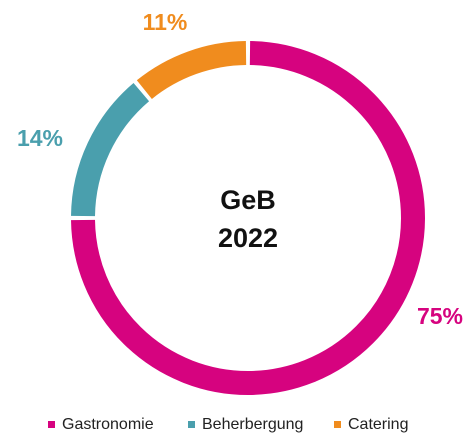 Image resolution: width=468 pixels, height=441 pixels. What do you see at coordinates (40, 138) in the screenshot?
I see `value-label: 14%` at bounding box center [40, 138].